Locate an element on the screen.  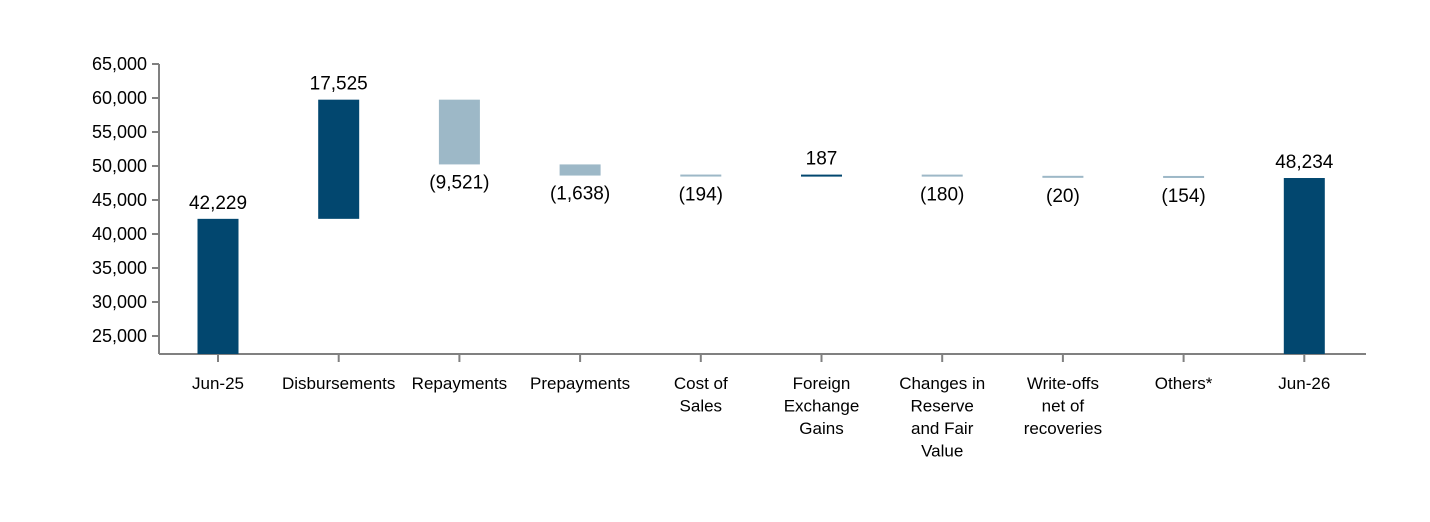
x-tick-label-line: Exchange is located at coordinates (822, 406).